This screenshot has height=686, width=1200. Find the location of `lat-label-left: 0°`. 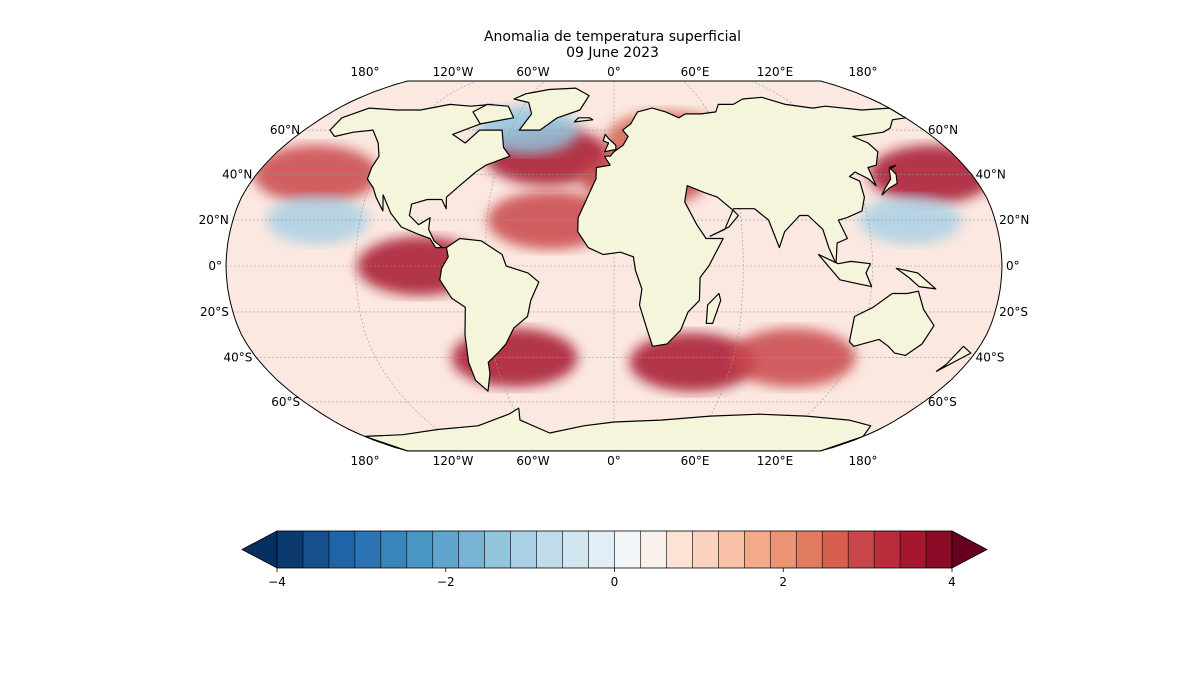

lat-label-left: 0° is located at coordinates (215, 266).